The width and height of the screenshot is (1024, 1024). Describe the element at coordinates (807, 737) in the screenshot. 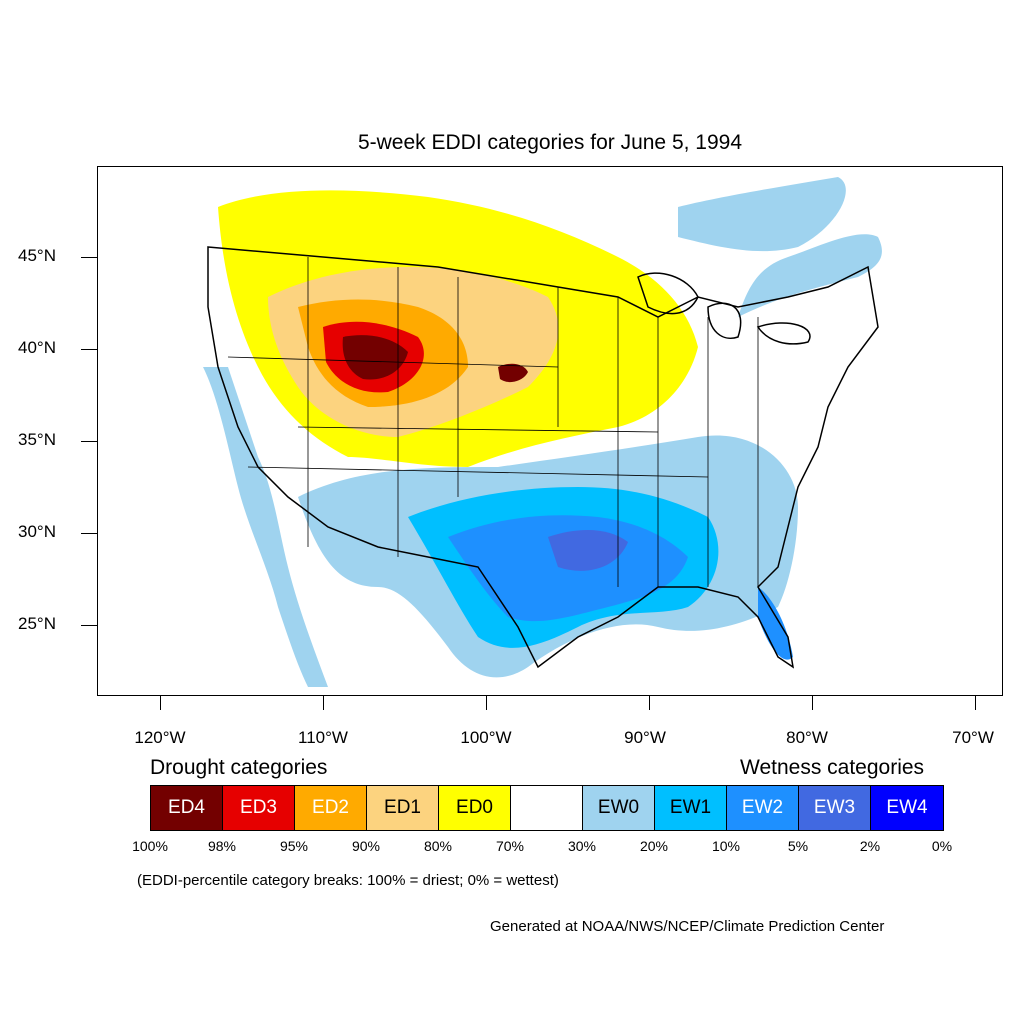

I see `lon-label-80: 80°W` at that location.